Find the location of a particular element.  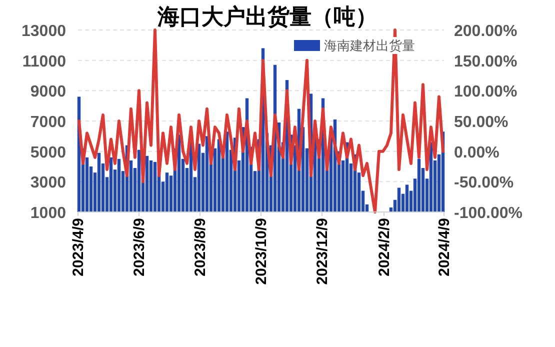

y-tick-label: 3000 is located at coordinates (48, 183).